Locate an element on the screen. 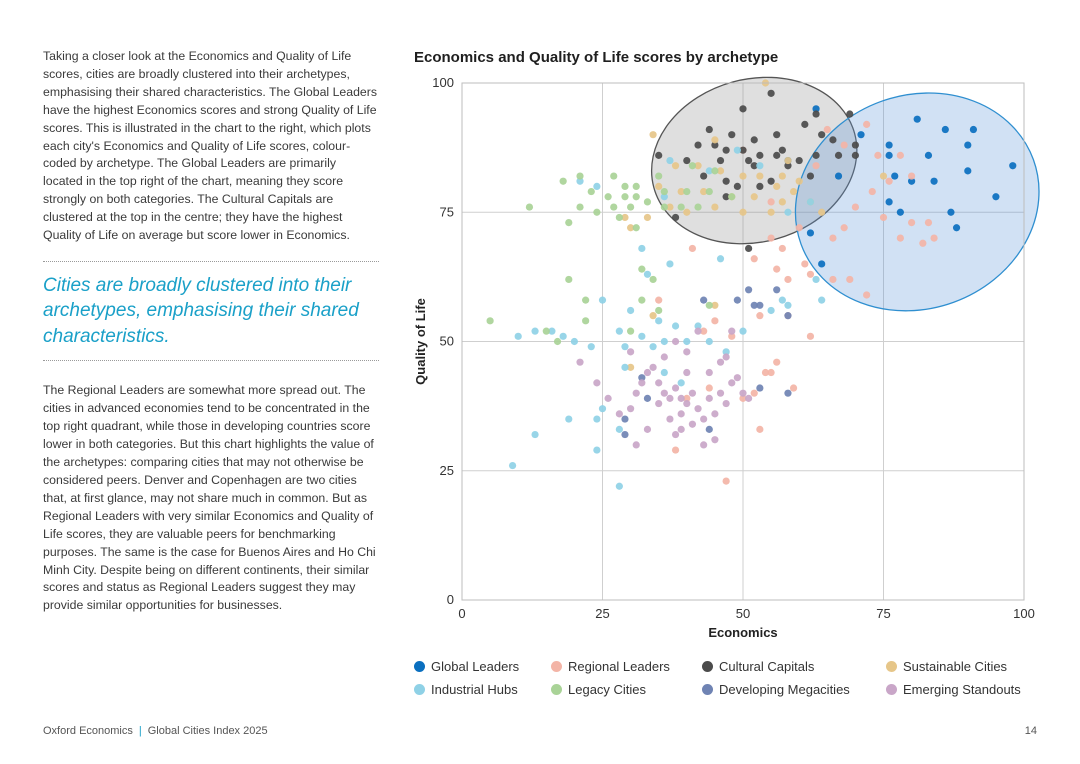 The width and height of the screenshot is (1080, 764). legend-swatch is located at coordinates (707, 689).